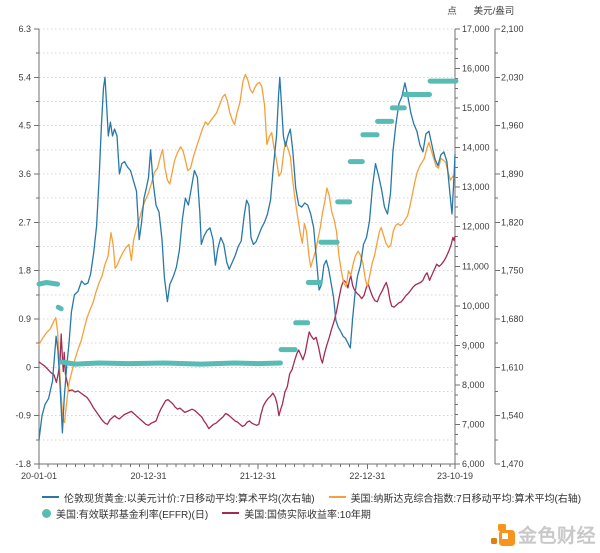  I want to click on x-axis-tick-label: 23-10-19, so click(455, 476).